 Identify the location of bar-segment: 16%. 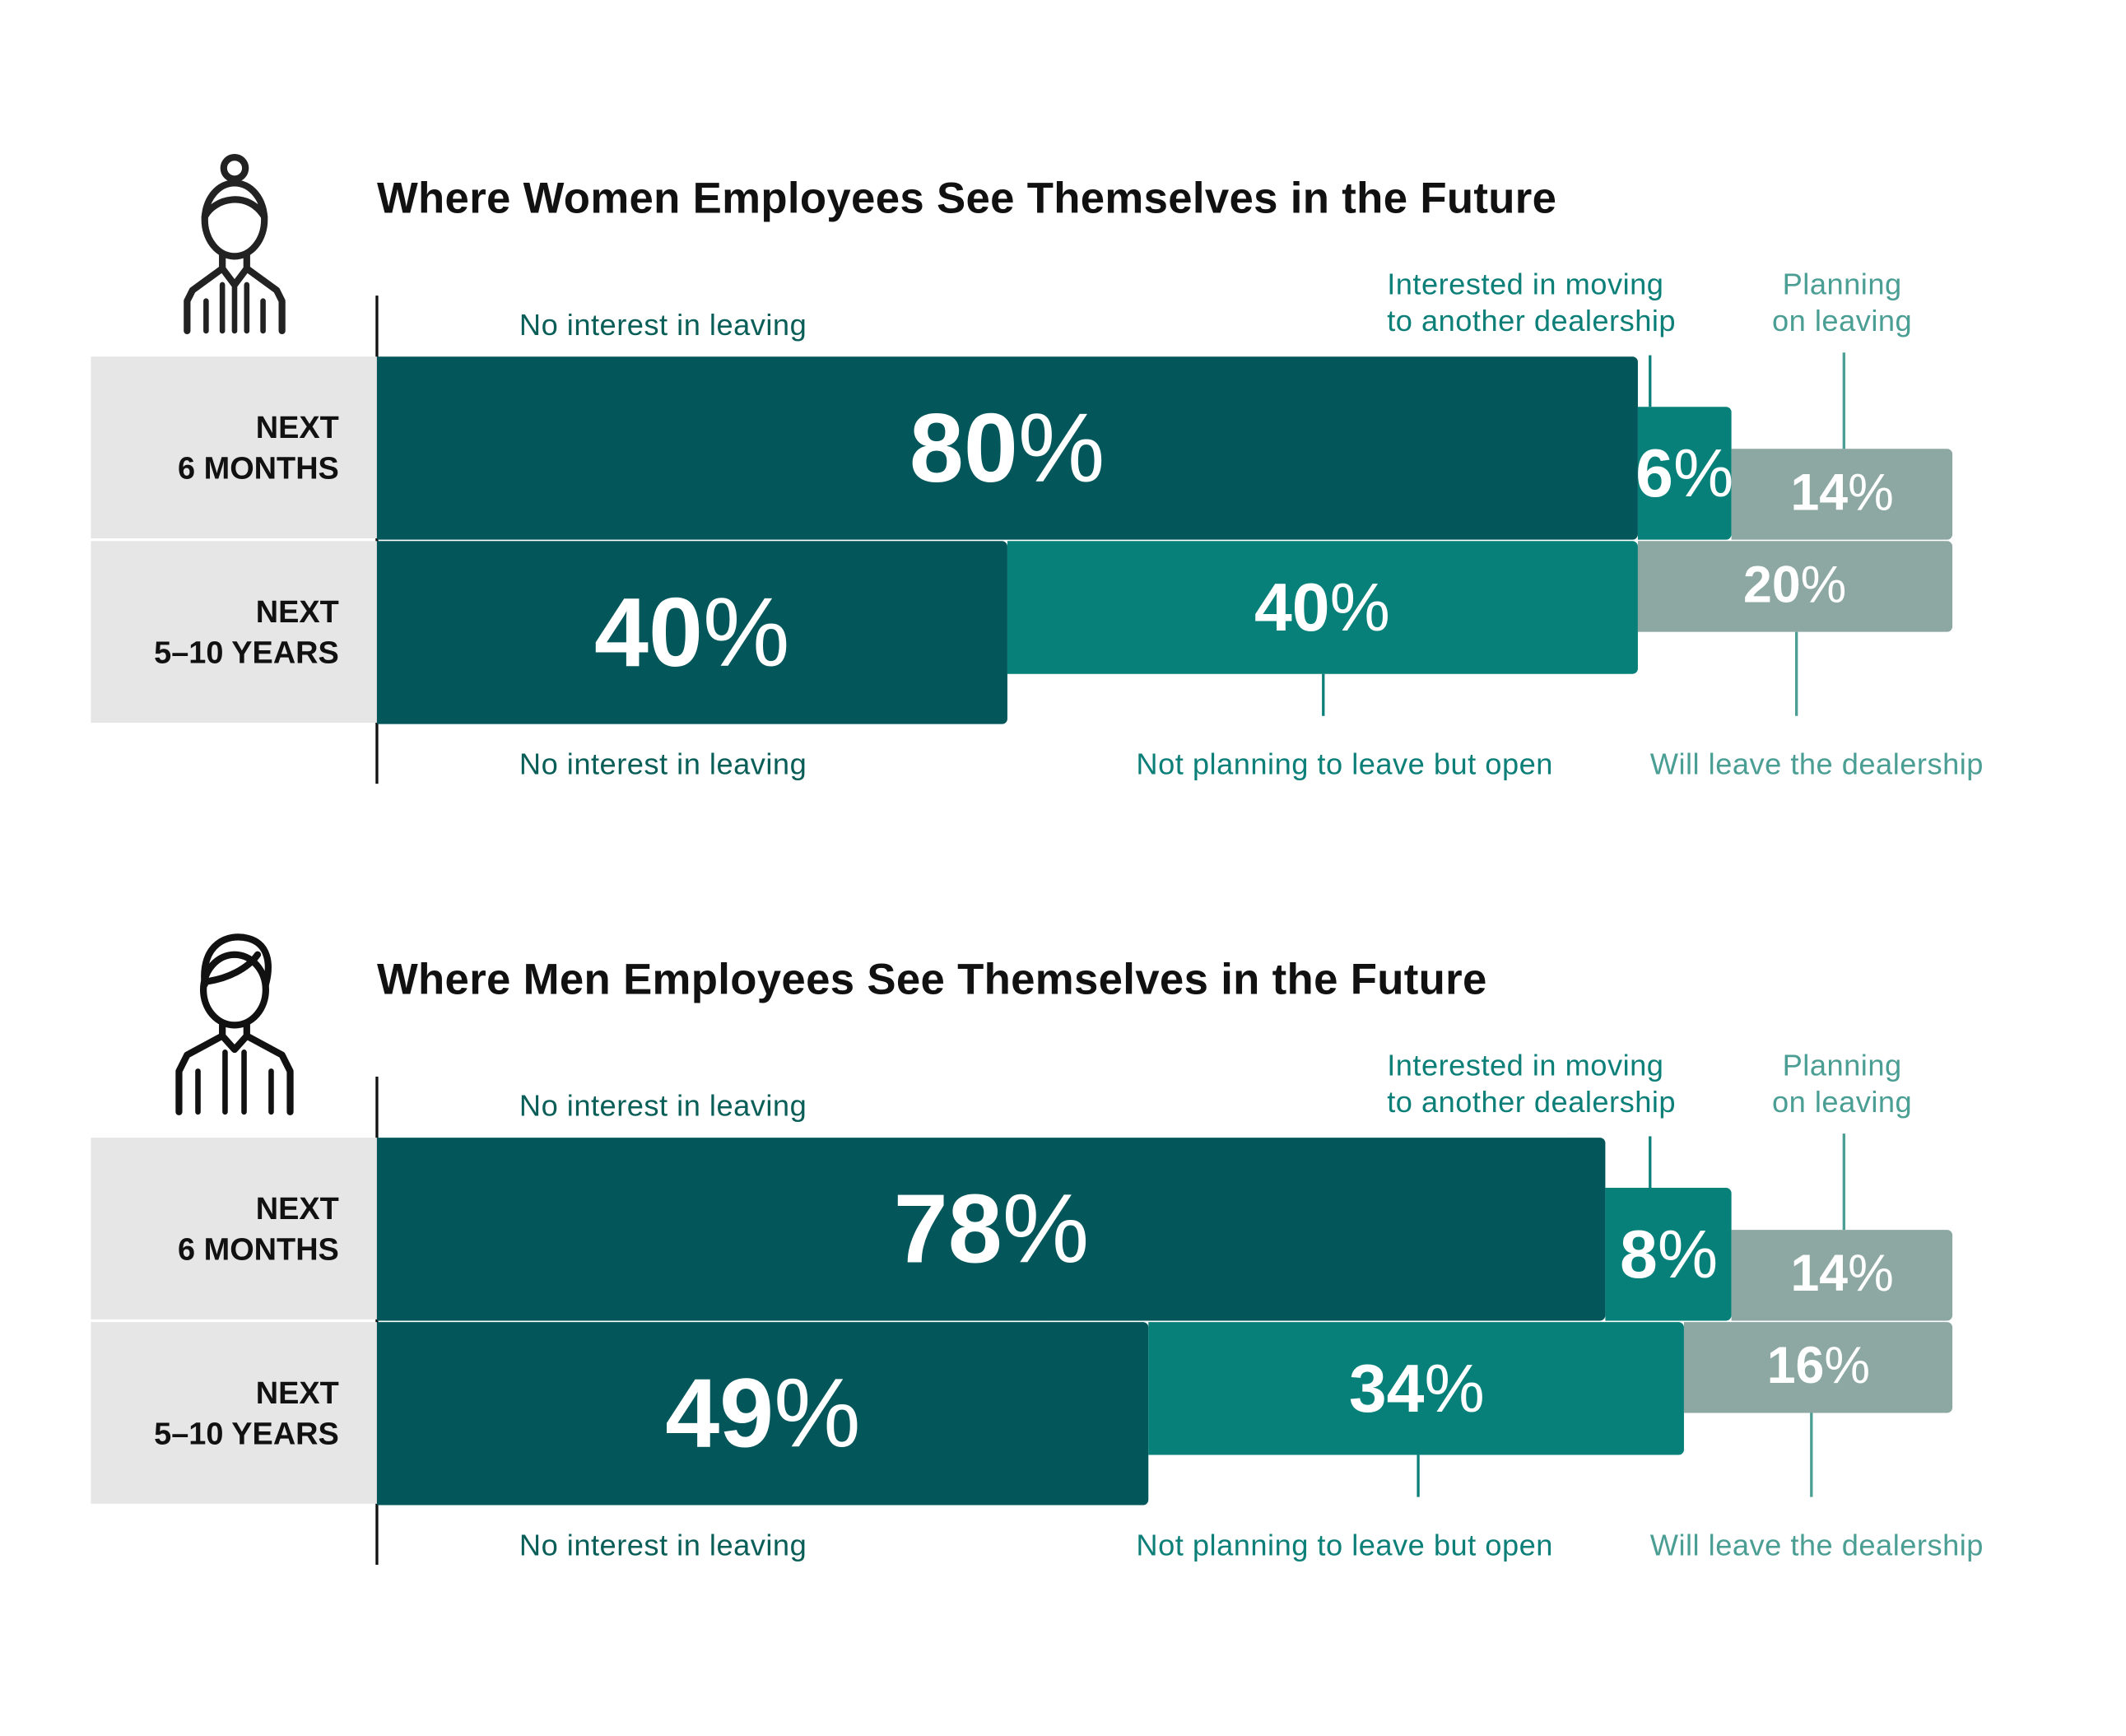
(1819, 1367).